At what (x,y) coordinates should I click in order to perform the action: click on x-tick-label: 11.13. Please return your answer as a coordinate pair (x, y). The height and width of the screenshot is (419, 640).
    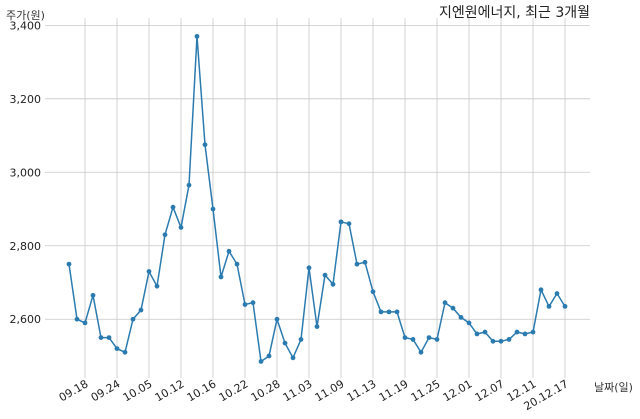
    Looking at the image, I should click on (362, 390).